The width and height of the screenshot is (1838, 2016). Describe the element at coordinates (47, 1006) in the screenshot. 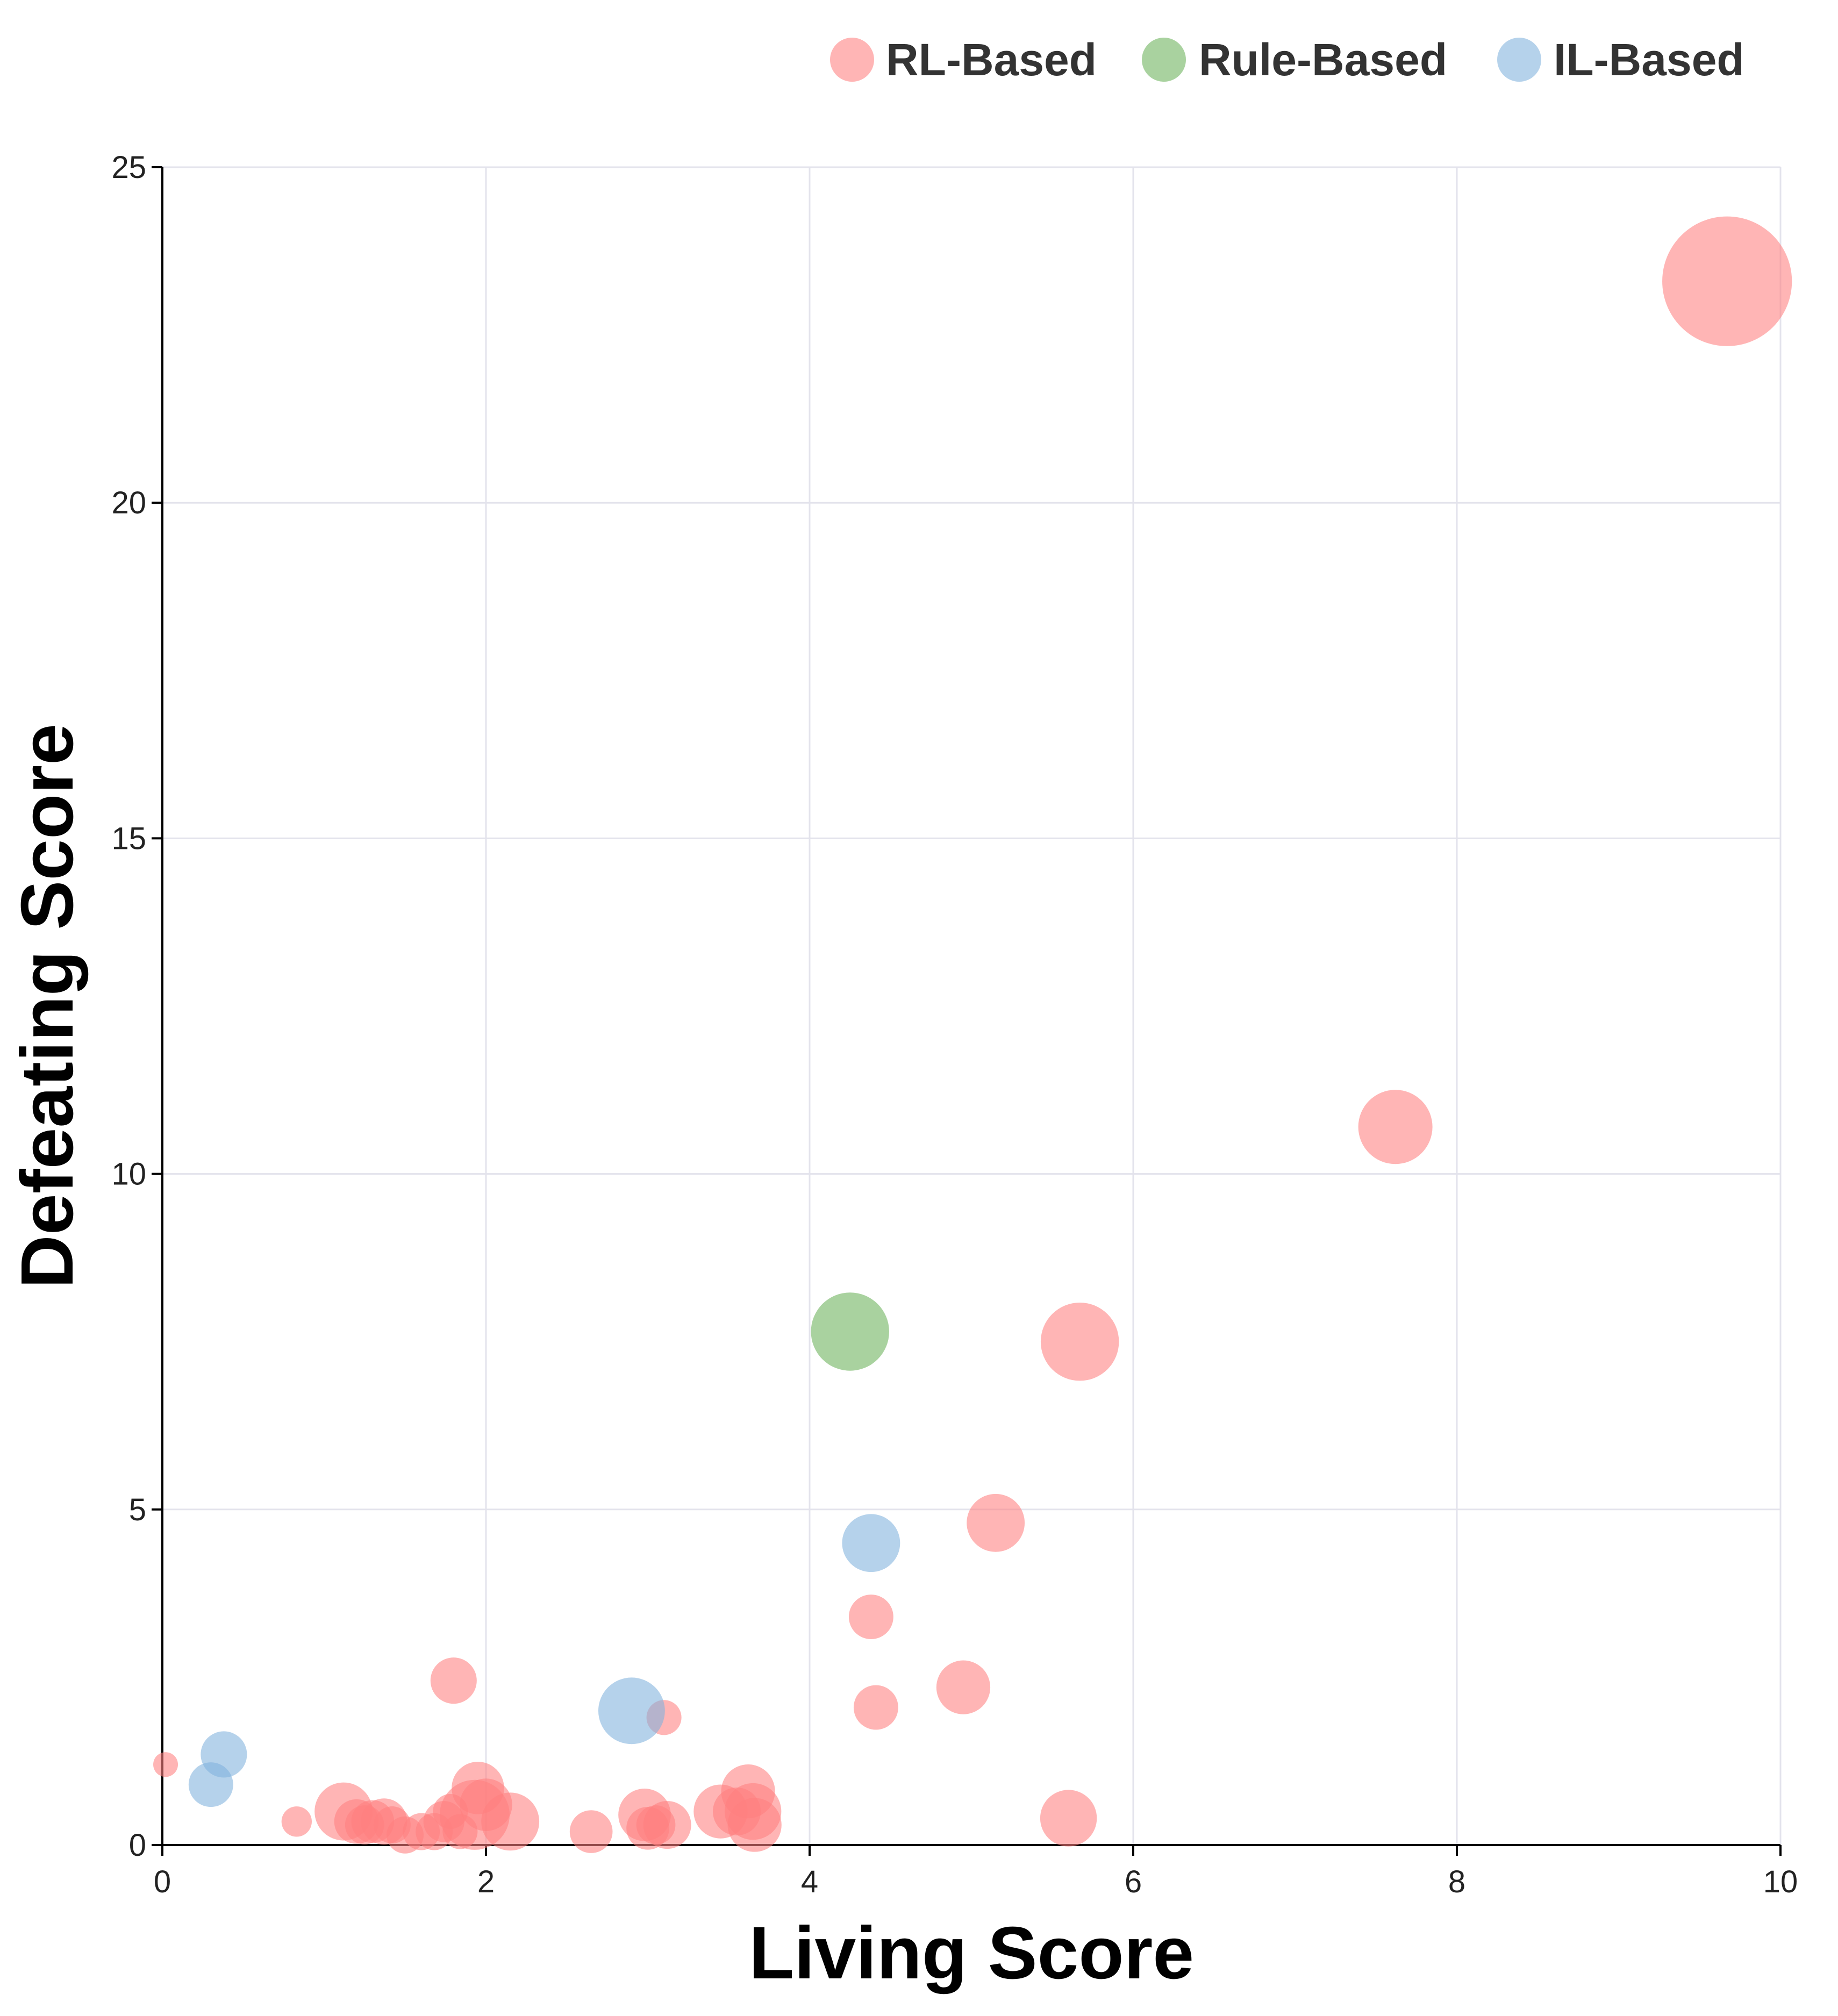

I see `y-axis-title: Defeating Score` at that location.